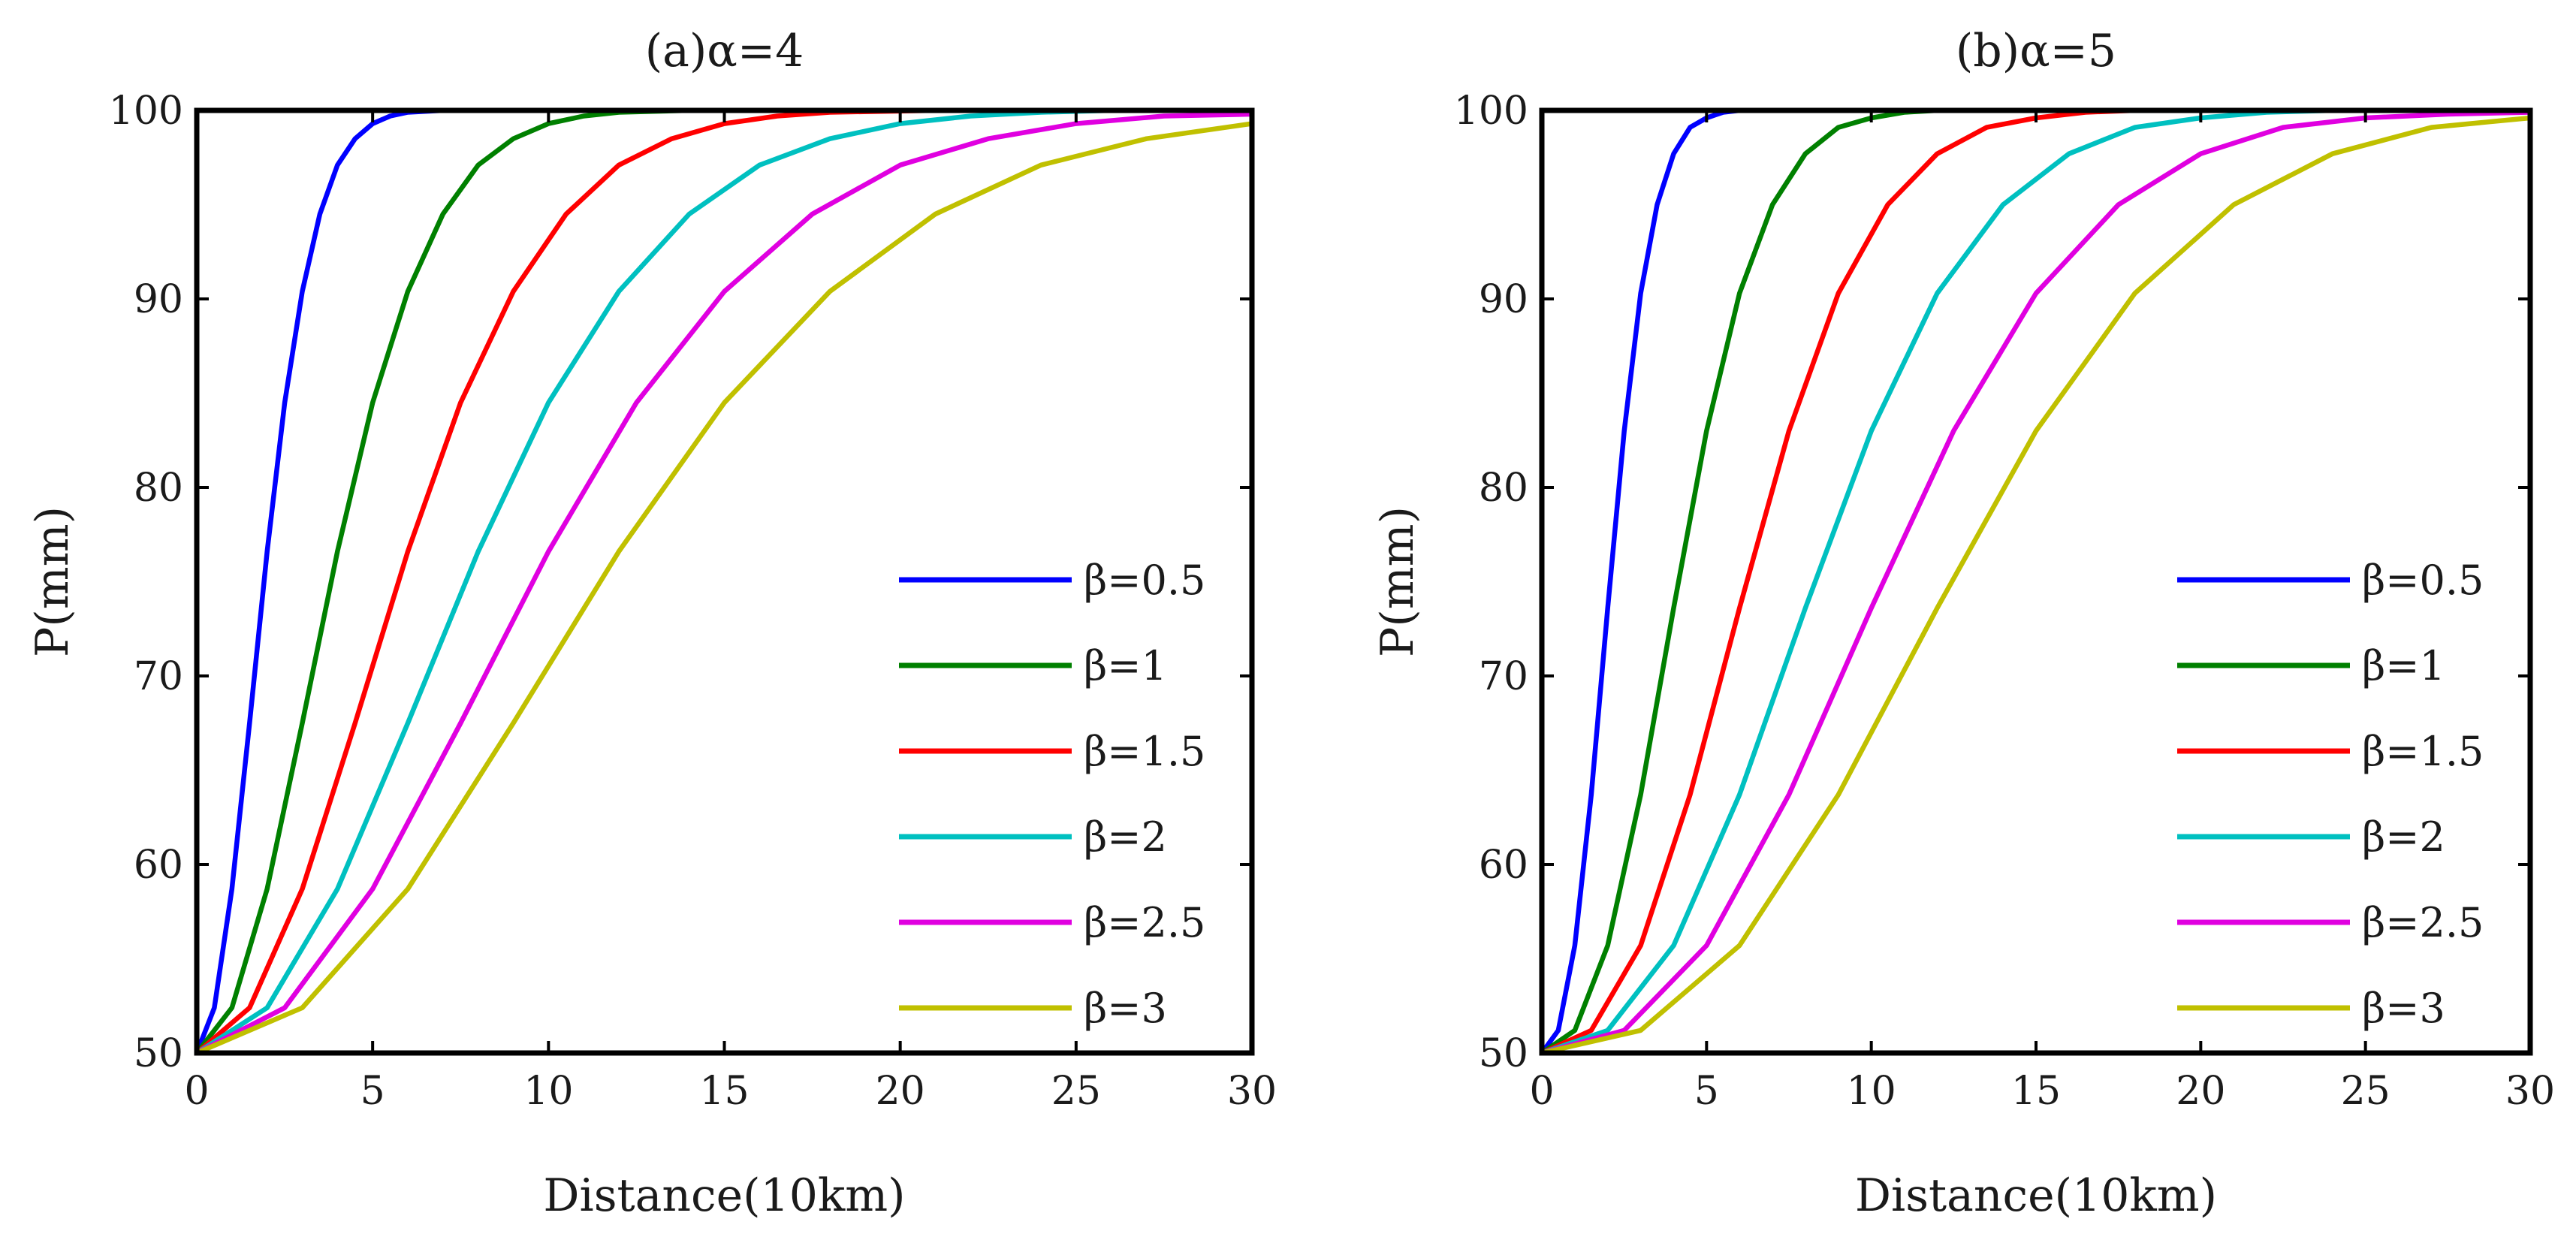 The width and height of the screenshot is (2576, 1237). What do you see at coordinates (2036, 51) in the screenshot?
I see `chart-title: (b)α=5` at bounding box center [2036, 51].